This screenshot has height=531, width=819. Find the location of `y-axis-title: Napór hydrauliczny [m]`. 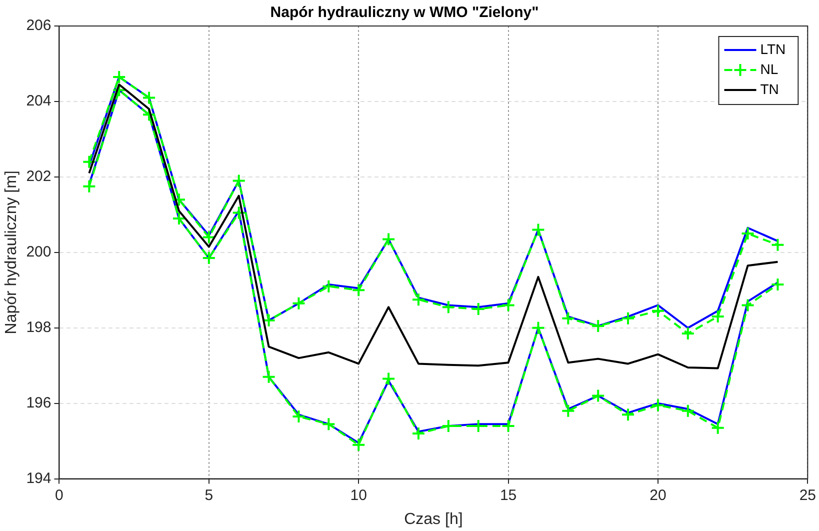

y-axis-title: Napór hydrauliczny [m] is located at coordinates (11, 252).